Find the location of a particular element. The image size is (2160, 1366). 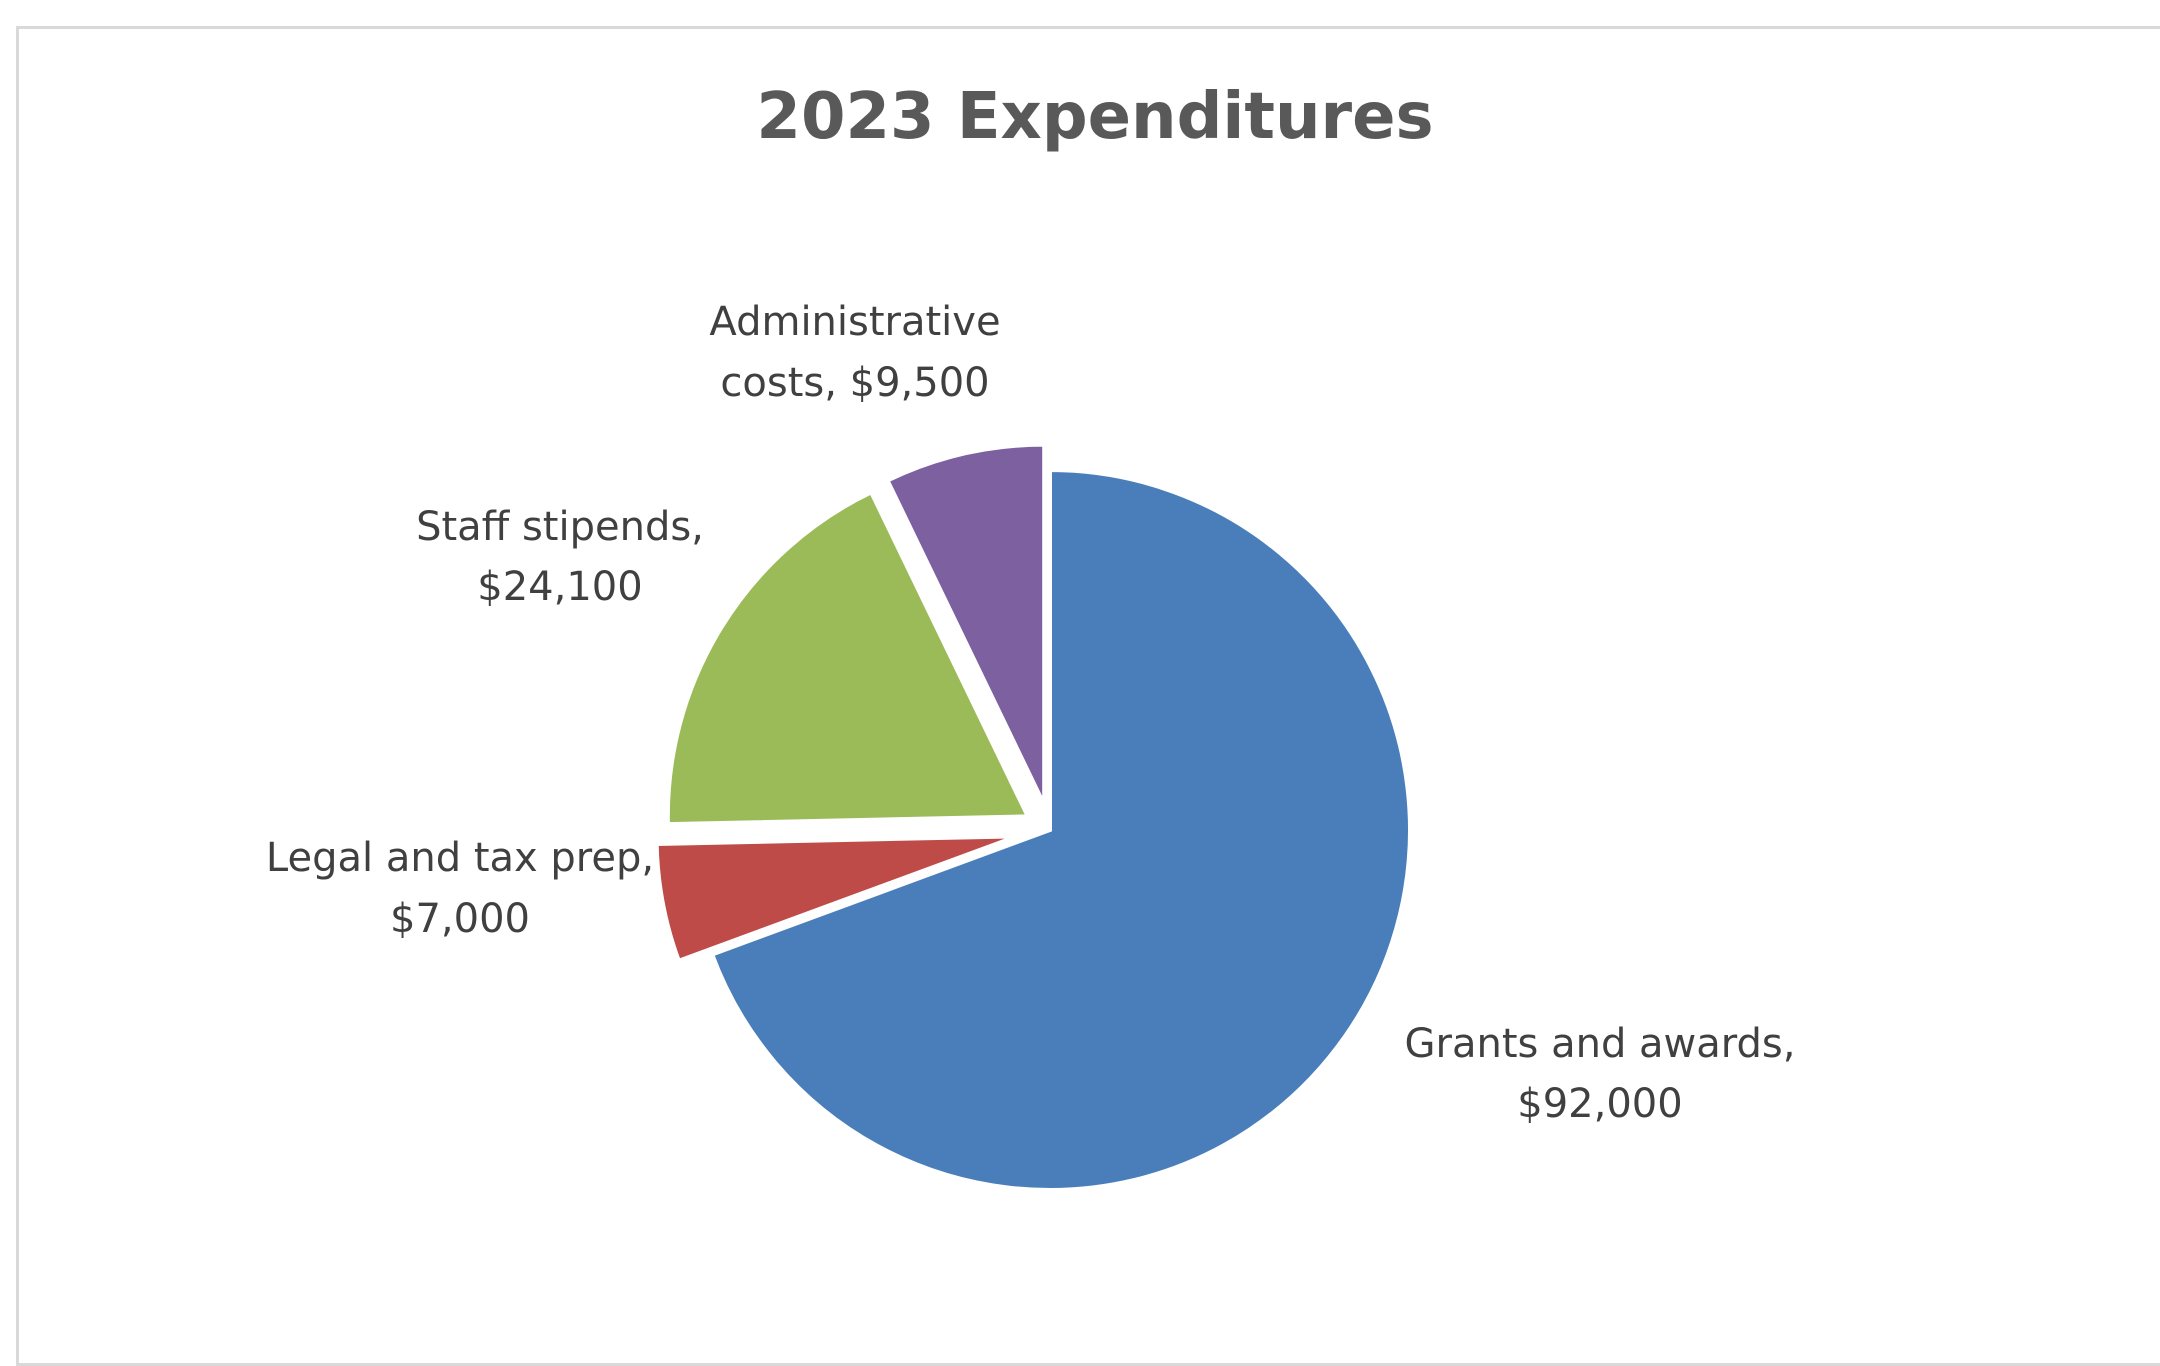

slice-label-line2: $92,000 is located at coordinates (1599, 1104).